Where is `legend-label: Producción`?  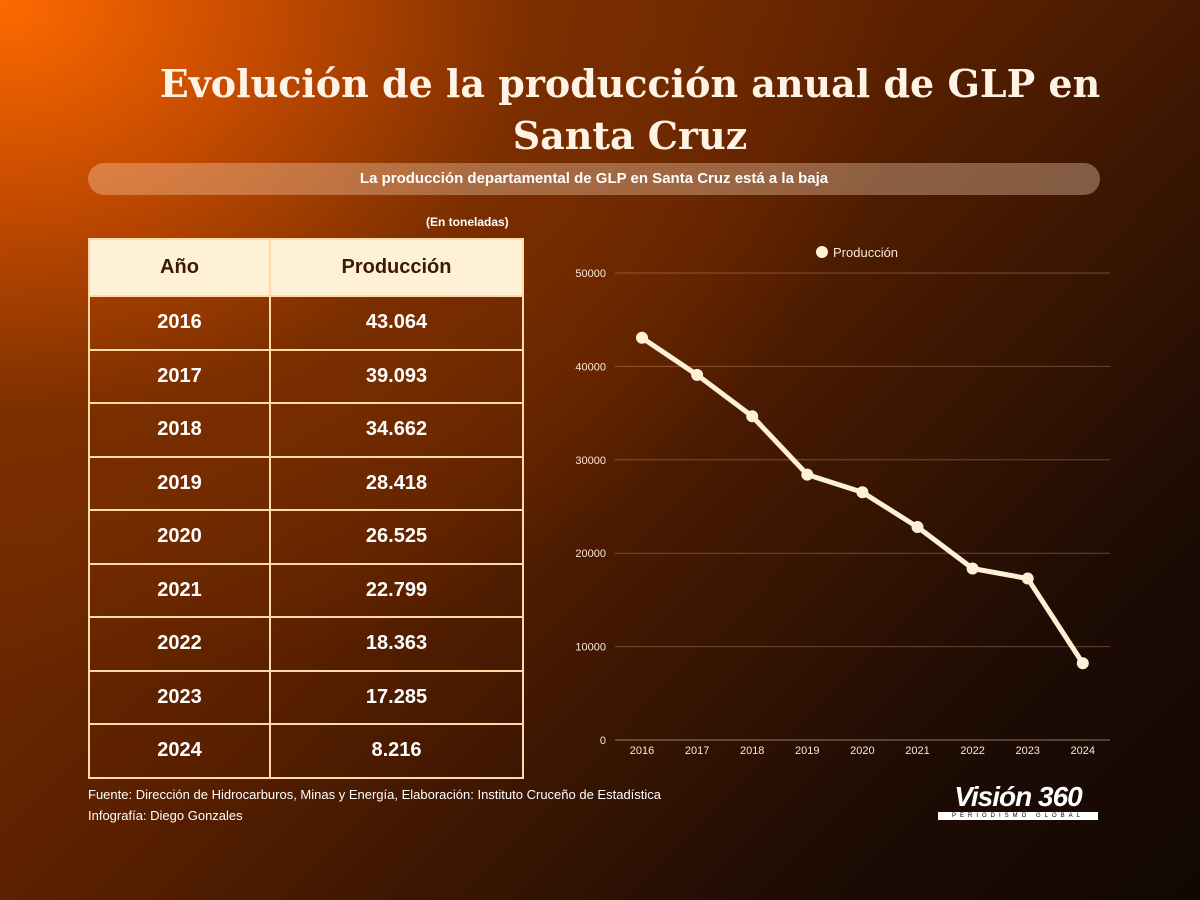 legend-label: Producción is located at coordinates (865, 252).